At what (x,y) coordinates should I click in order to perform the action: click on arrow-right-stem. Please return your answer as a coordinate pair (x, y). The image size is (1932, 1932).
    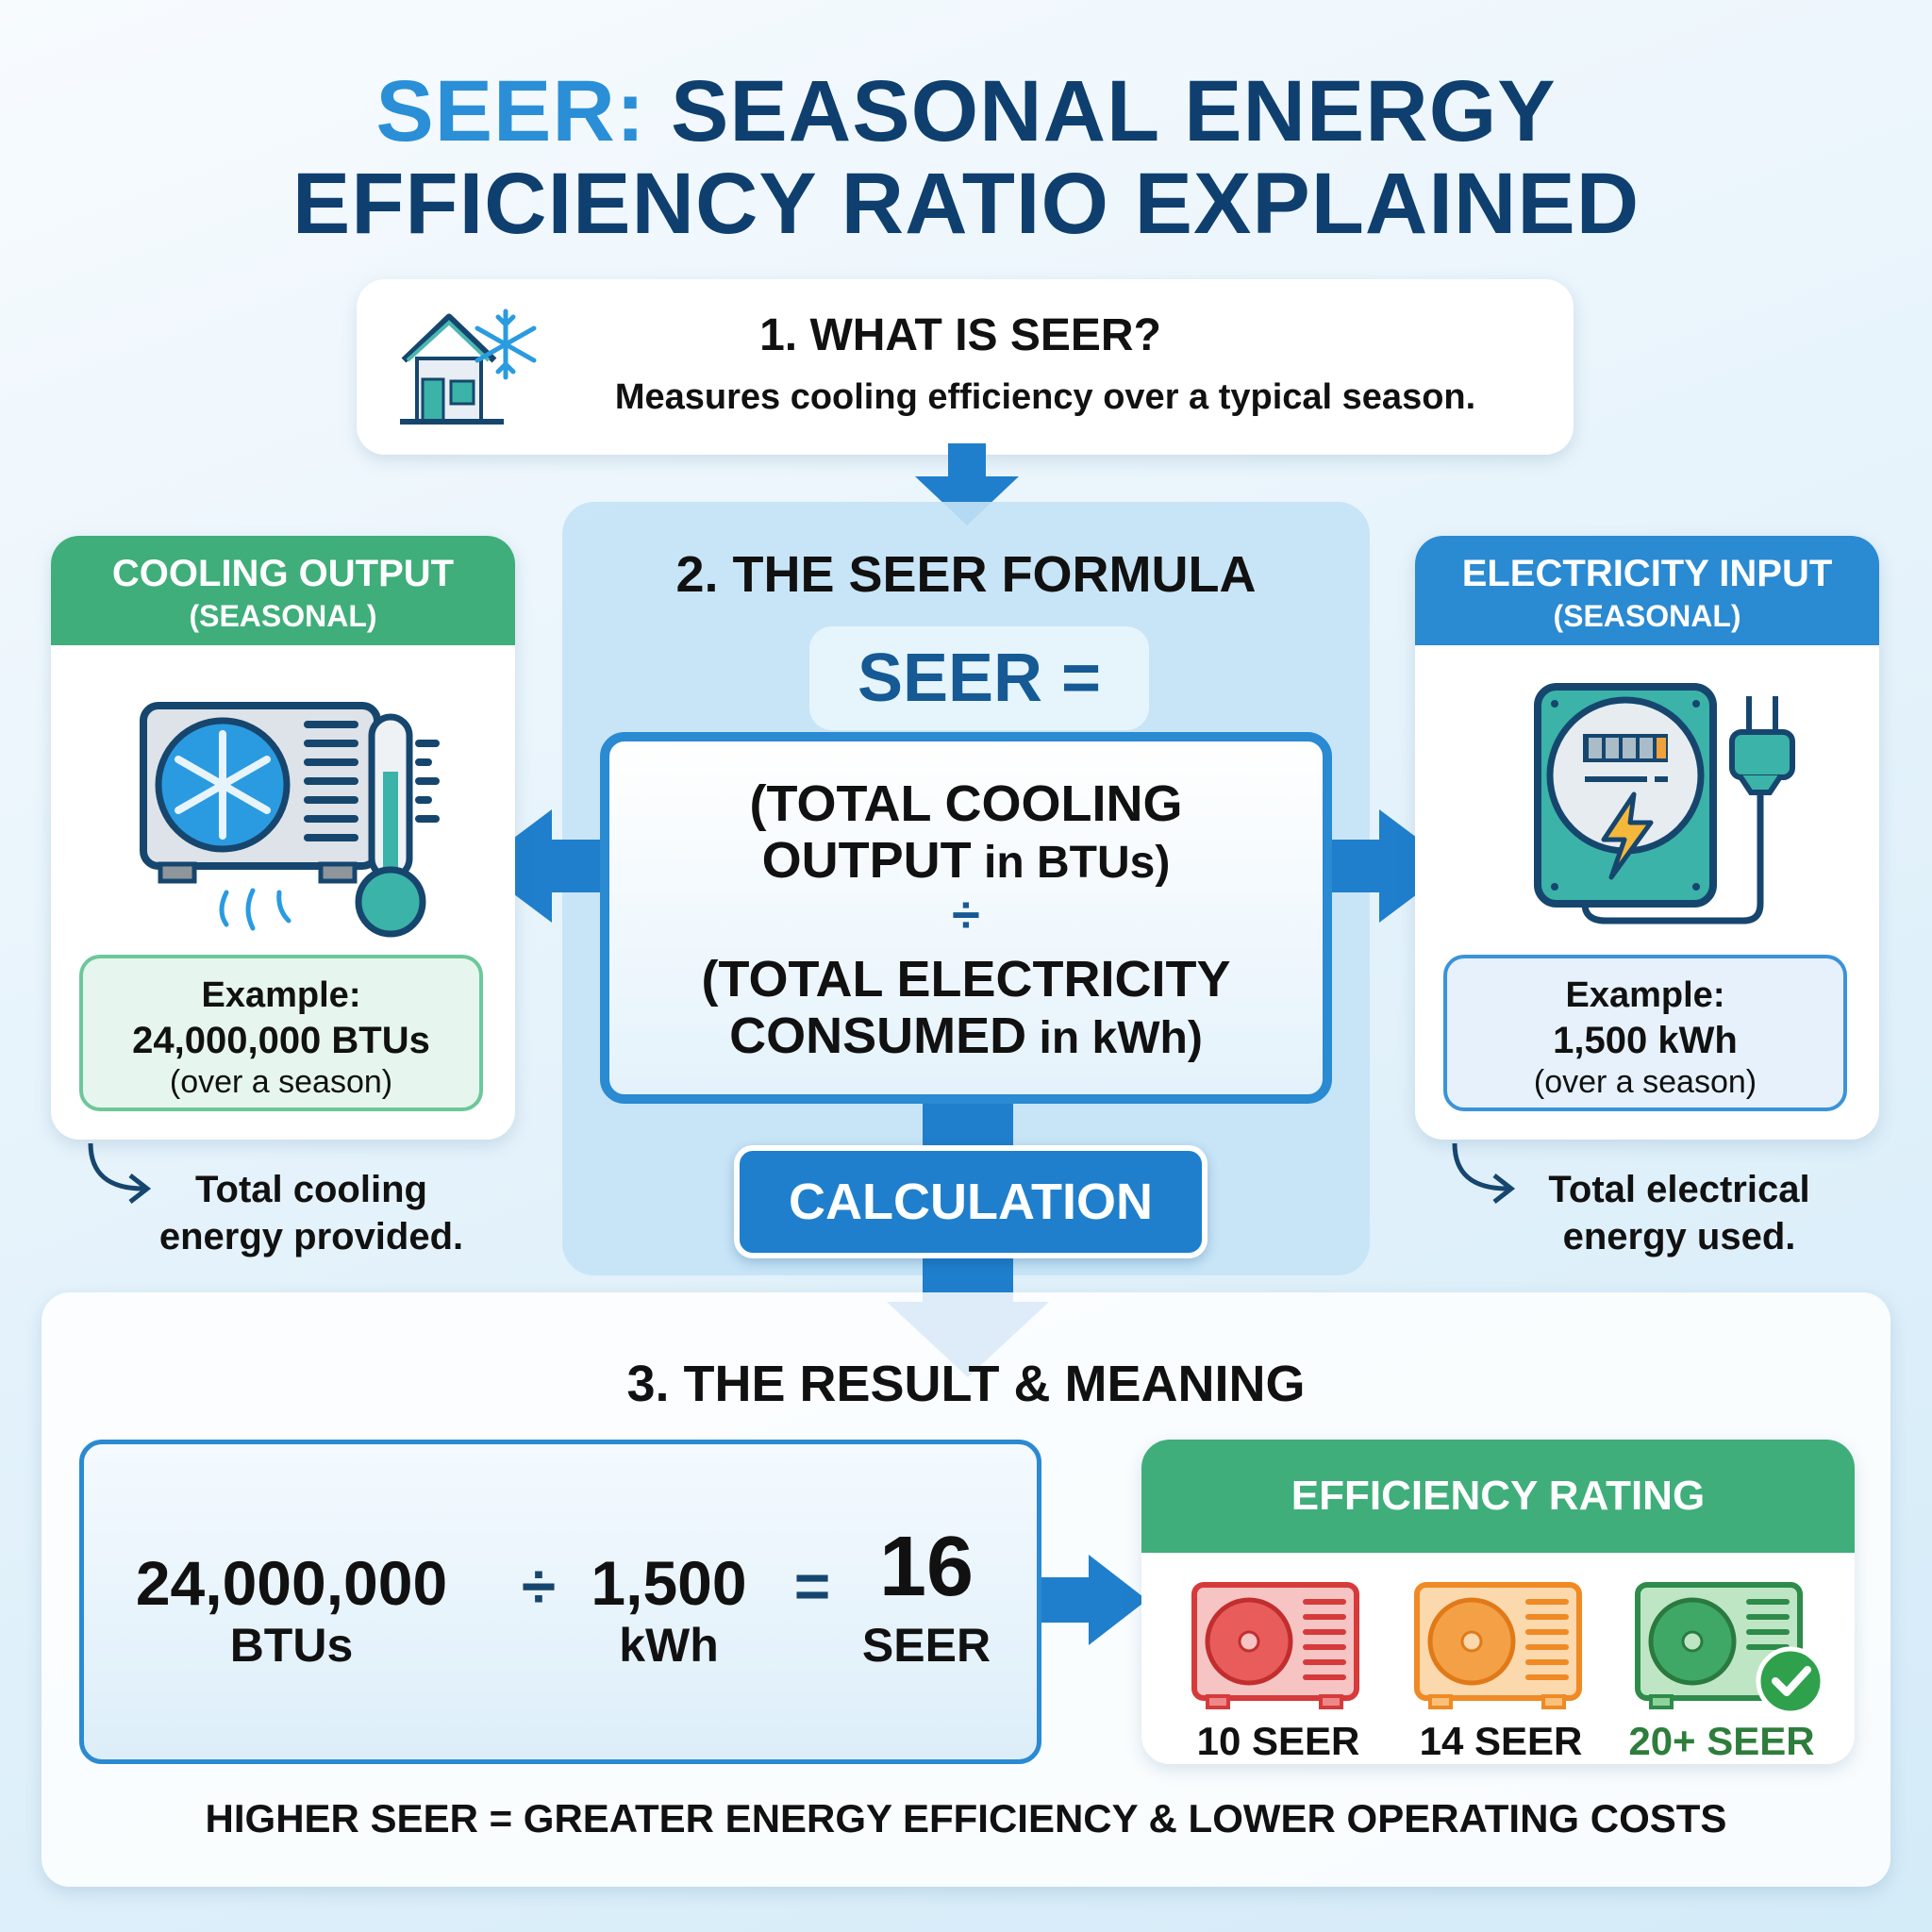
    Looking at the image, I should click on (1356, 866).